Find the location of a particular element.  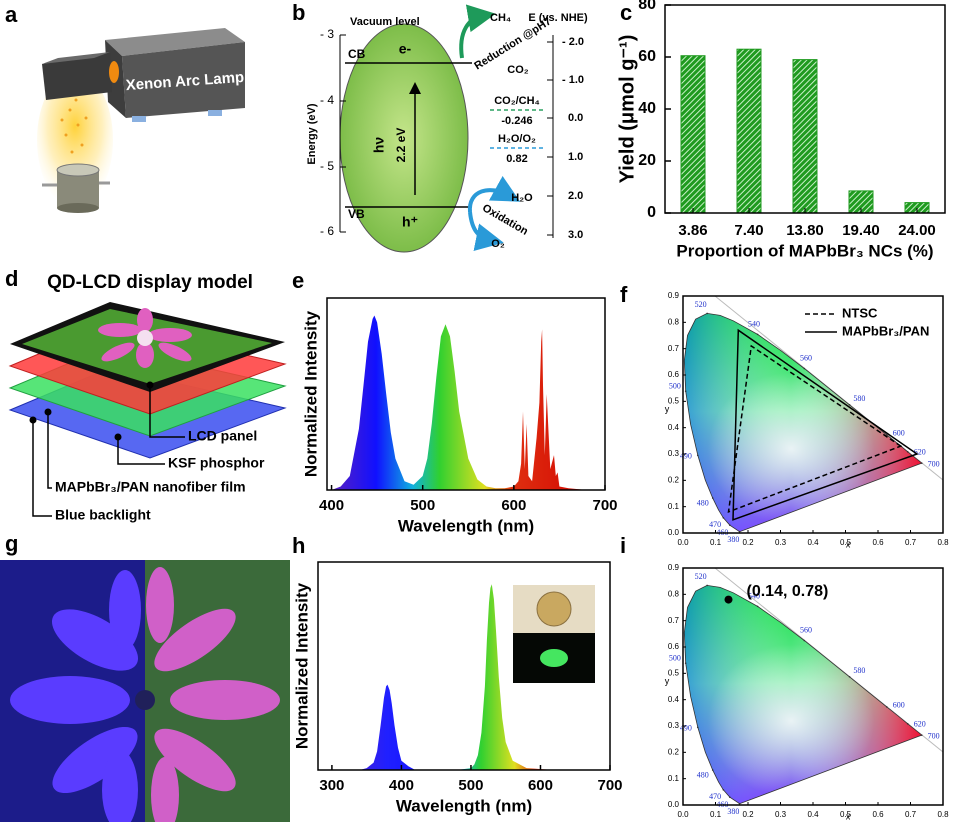

vb-label: VB is located at coordinates (356, 214).